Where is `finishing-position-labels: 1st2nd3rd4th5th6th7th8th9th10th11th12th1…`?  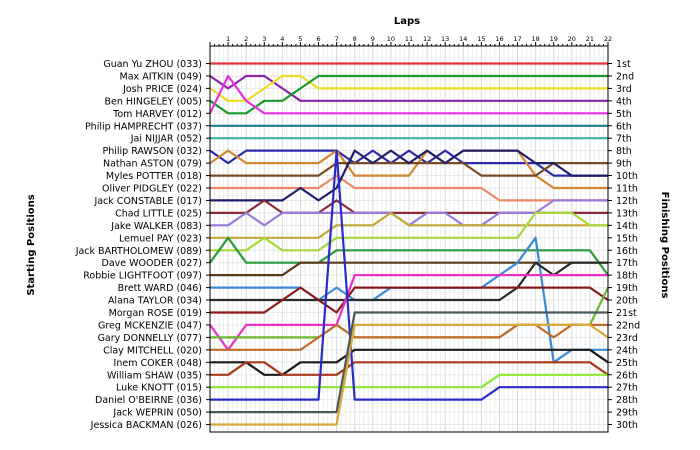 finishing-position-labels: 1st2nd3rd4th5th6th7th8th9th10th11th12th1… is located at coordinates (624, 245).